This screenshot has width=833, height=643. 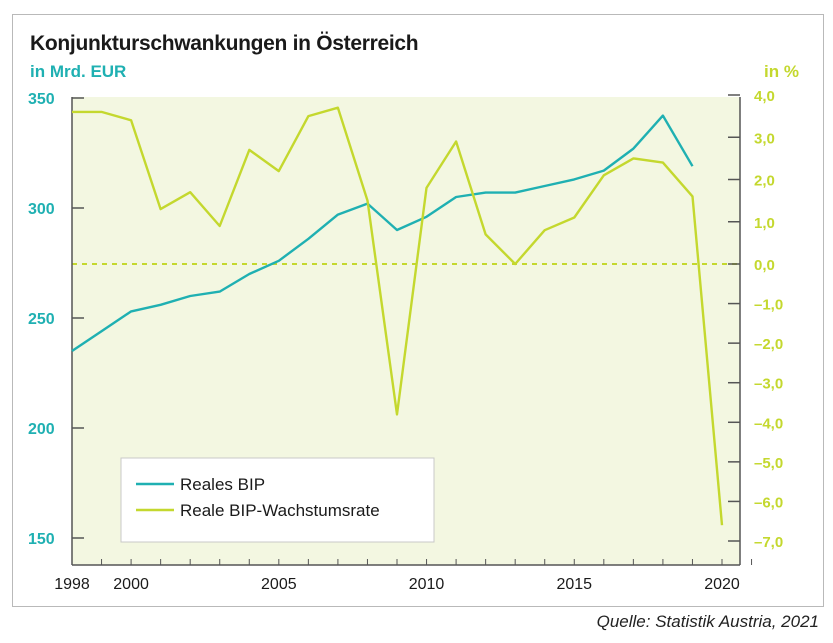 I want to click on x-tick-label: 1998, so click(x=72, y=584).